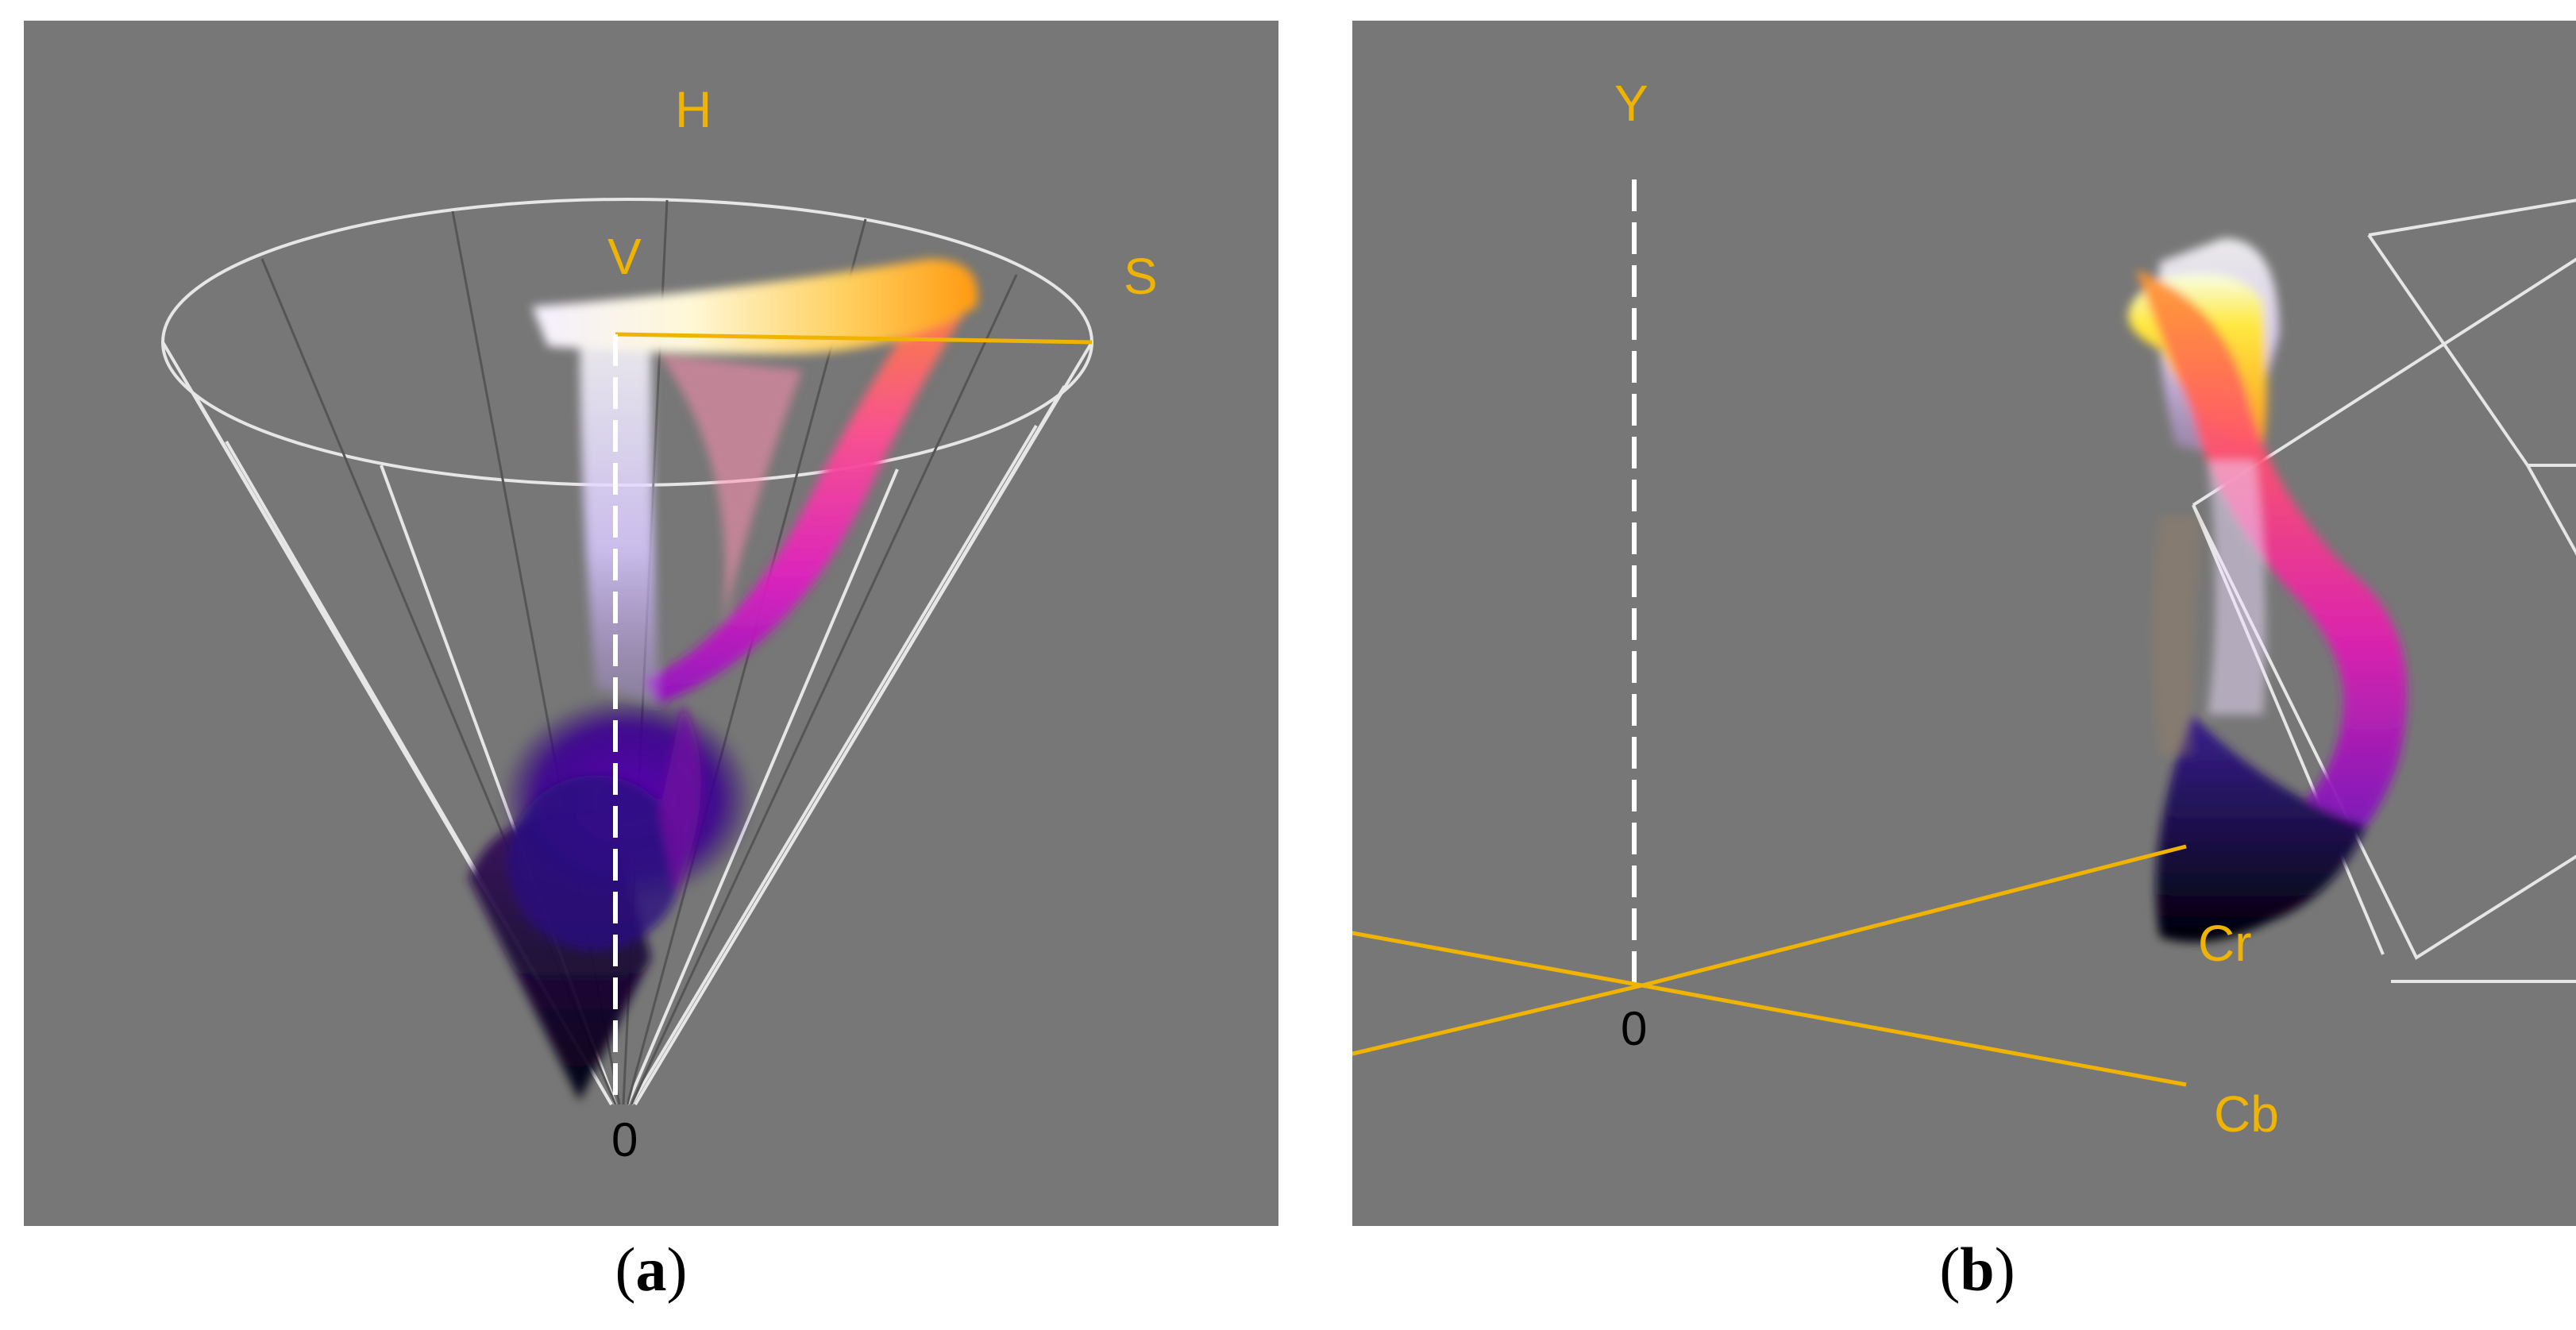 The image size is (2576, 1330). I want to click on luma-axis-label: Y, so click(1632, 103).